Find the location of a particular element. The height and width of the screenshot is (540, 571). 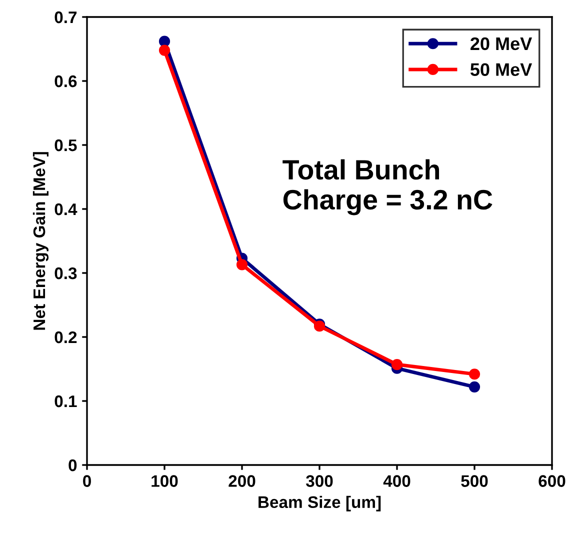

y-tick-label: 0 is located at coordinates (72, 465).